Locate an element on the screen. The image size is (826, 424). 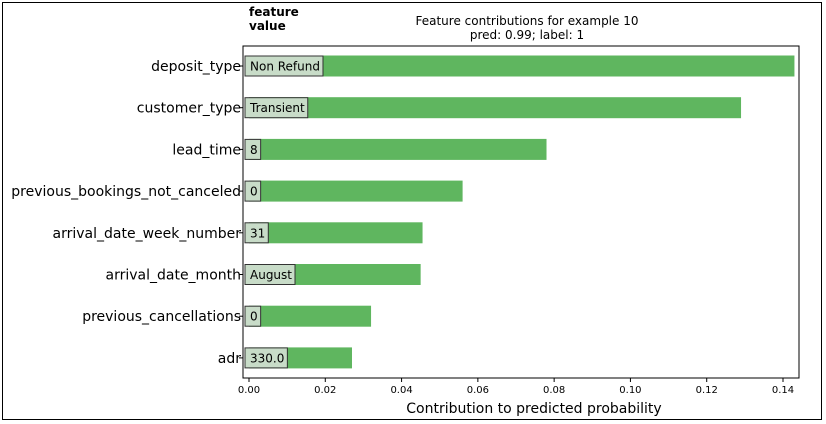
value-label-text: August is located at coordinates (271, 275).